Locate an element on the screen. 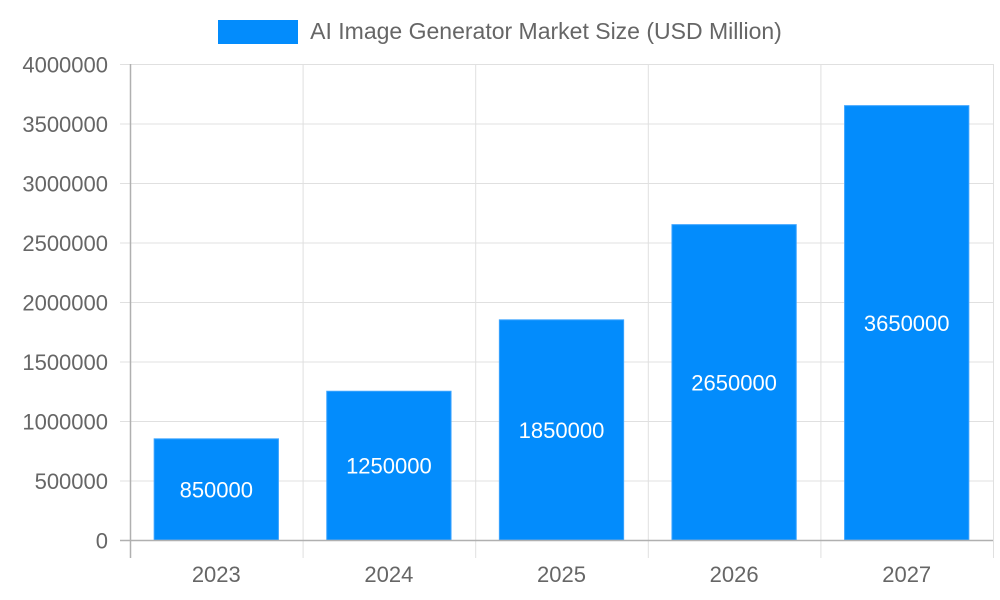  bar-value-label: 2650000 is located at coordinates (734, 382).